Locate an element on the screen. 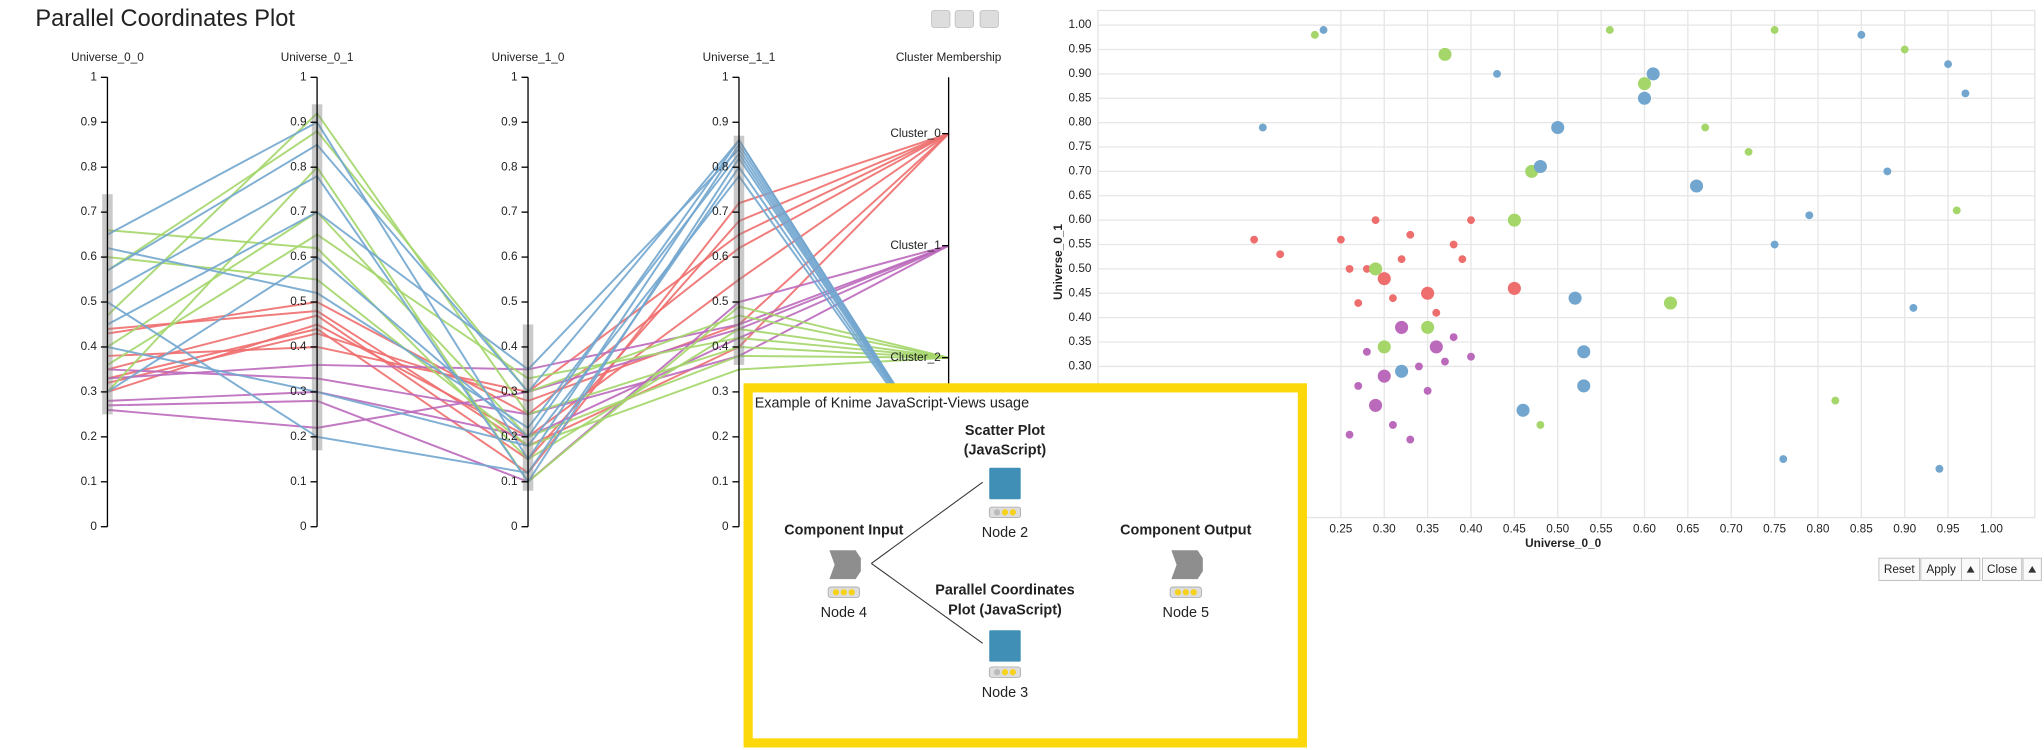 This screenshot has height=750, width=2044. y-tick-label: 0.70 is located at coordinates (1080, 170).